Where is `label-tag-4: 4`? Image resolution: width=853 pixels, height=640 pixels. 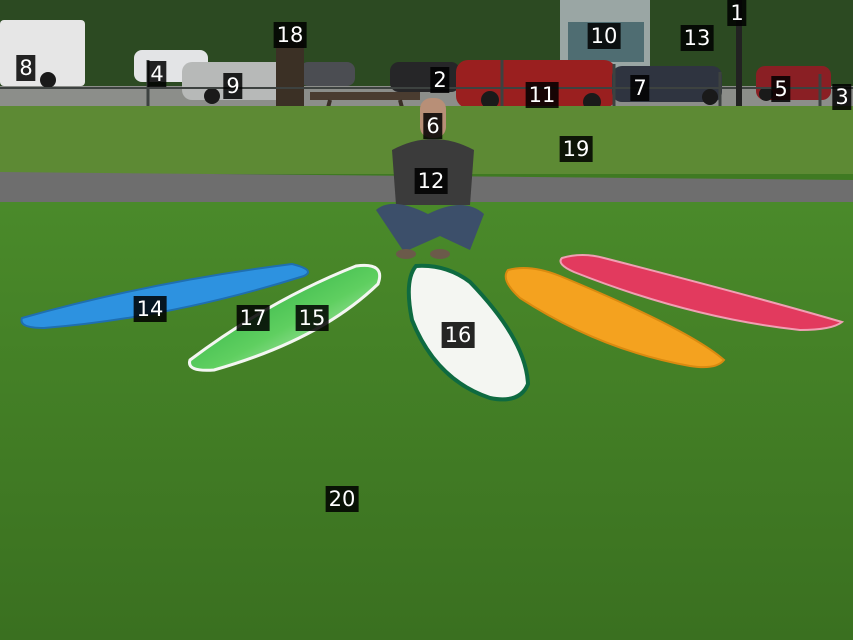 label-tag-4: 4 is located at coordinates (157, 74).